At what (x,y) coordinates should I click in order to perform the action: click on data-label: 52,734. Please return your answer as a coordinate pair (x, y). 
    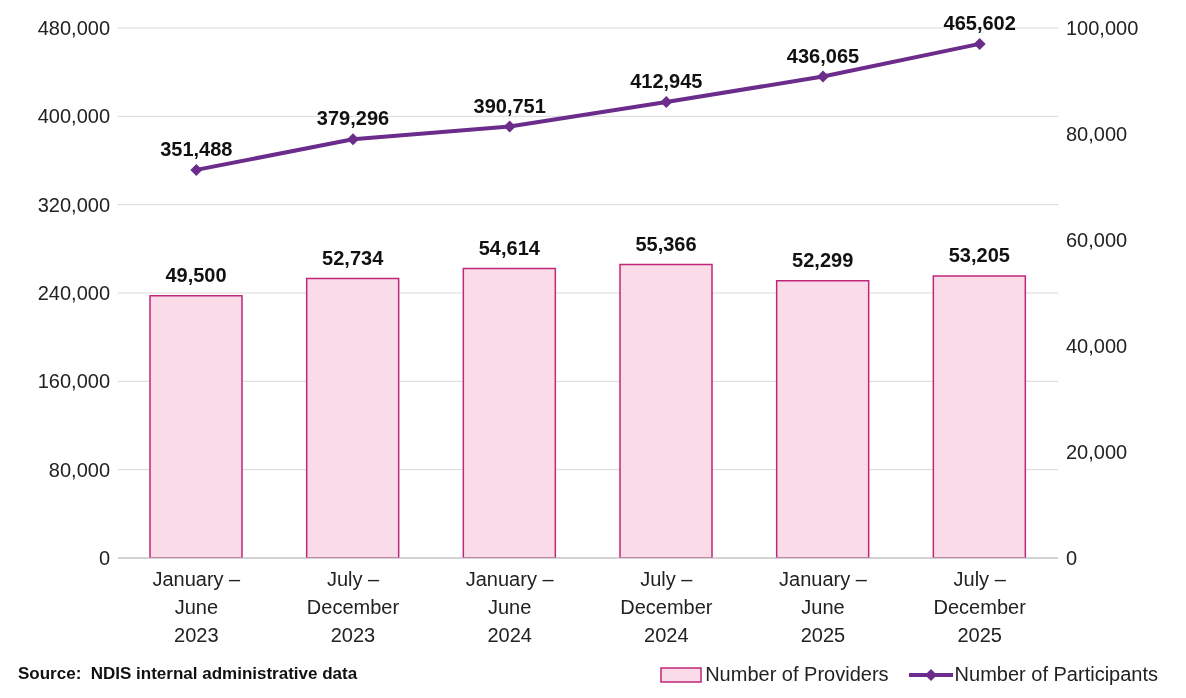
    Looking at the image, I should click on (353, 257).